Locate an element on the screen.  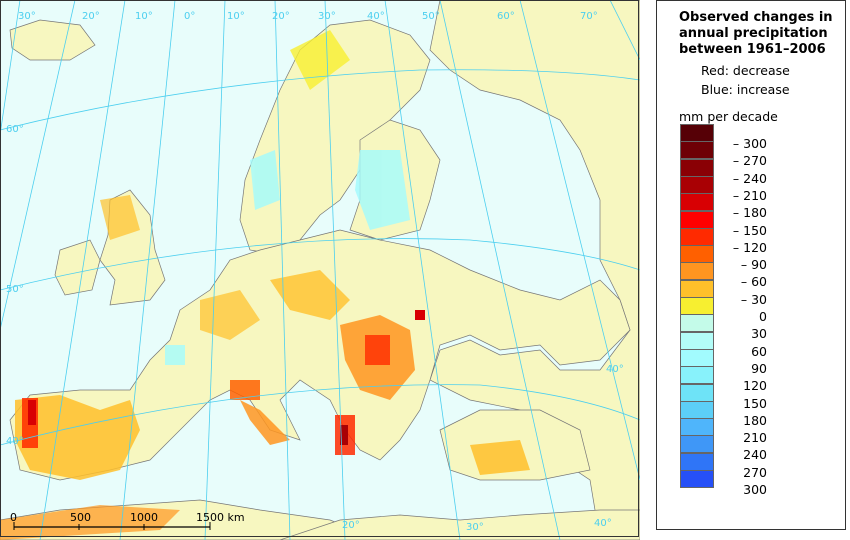
land-iceland is located at coordinates (52, 40).